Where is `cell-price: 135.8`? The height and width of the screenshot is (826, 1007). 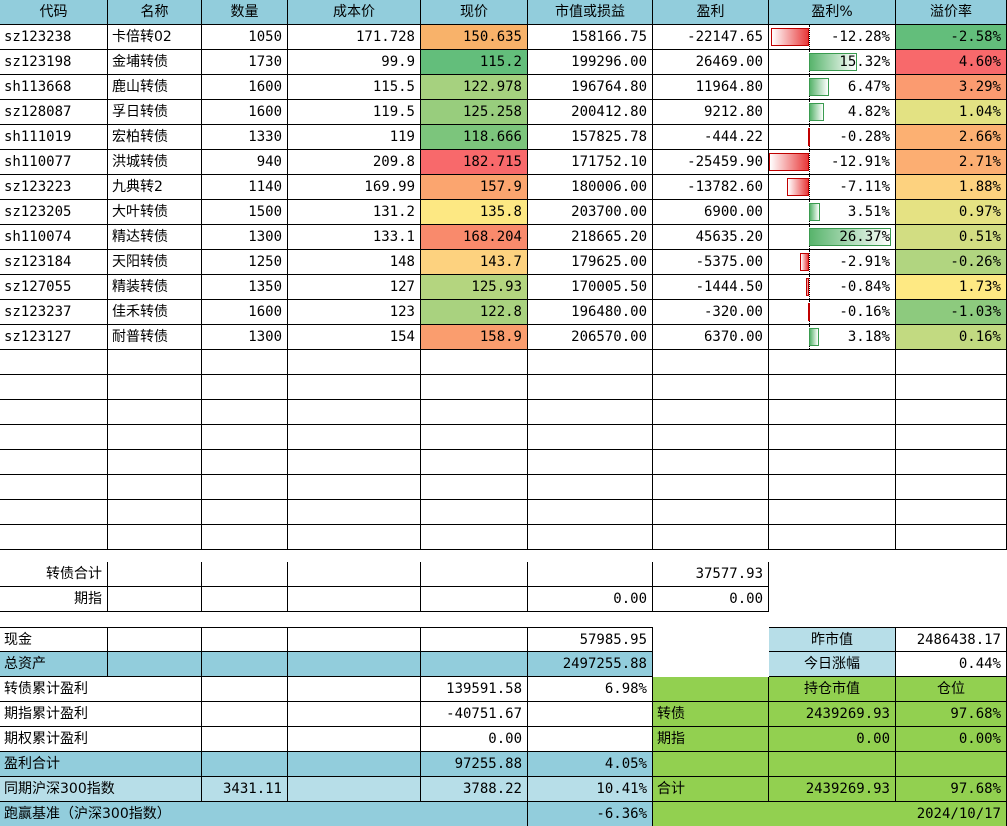
cell-price: 135.8 is located at coordinates (474, 212).